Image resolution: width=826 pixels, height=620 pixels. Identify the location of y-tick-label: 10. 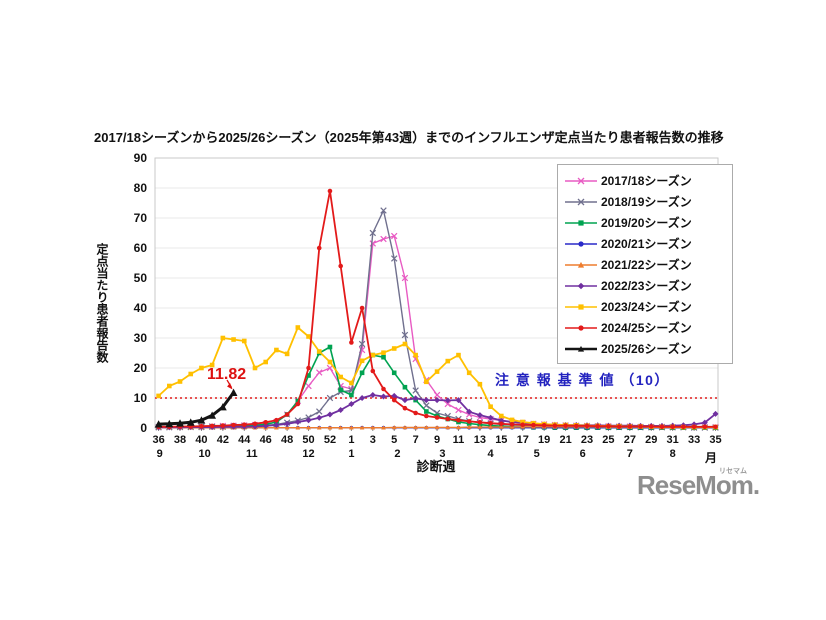
(141, 398).